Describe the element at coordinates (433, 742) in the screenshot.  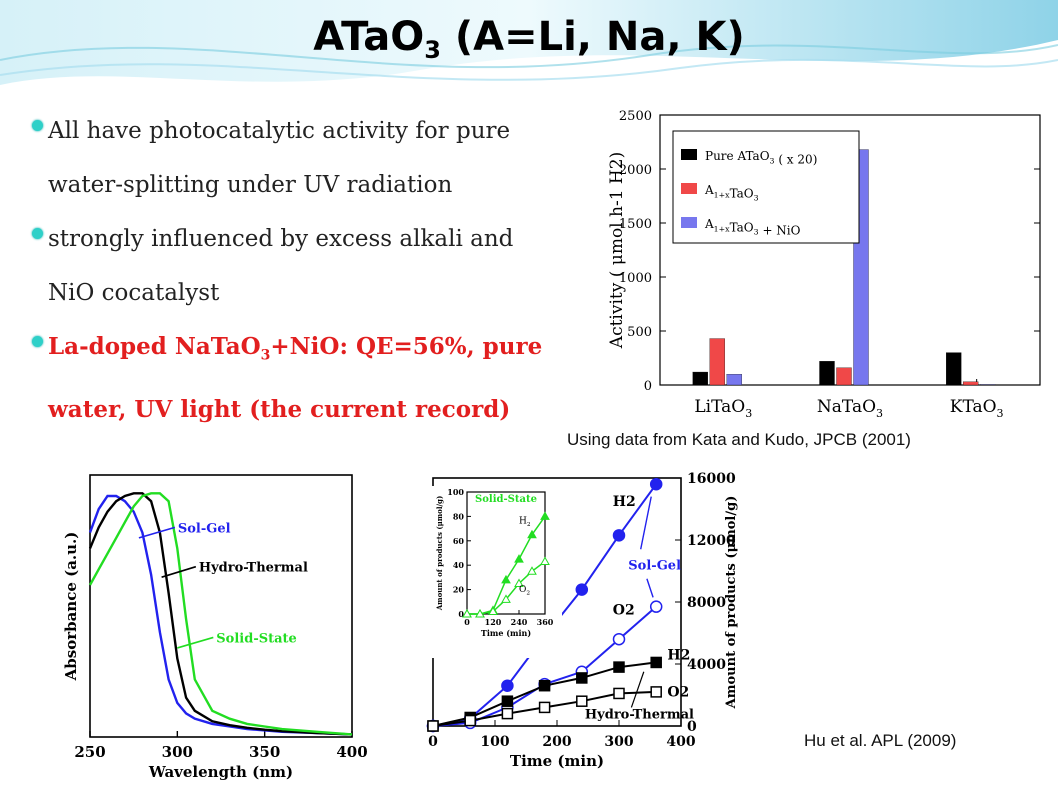
I see `x-tick-label: 0` at that location.